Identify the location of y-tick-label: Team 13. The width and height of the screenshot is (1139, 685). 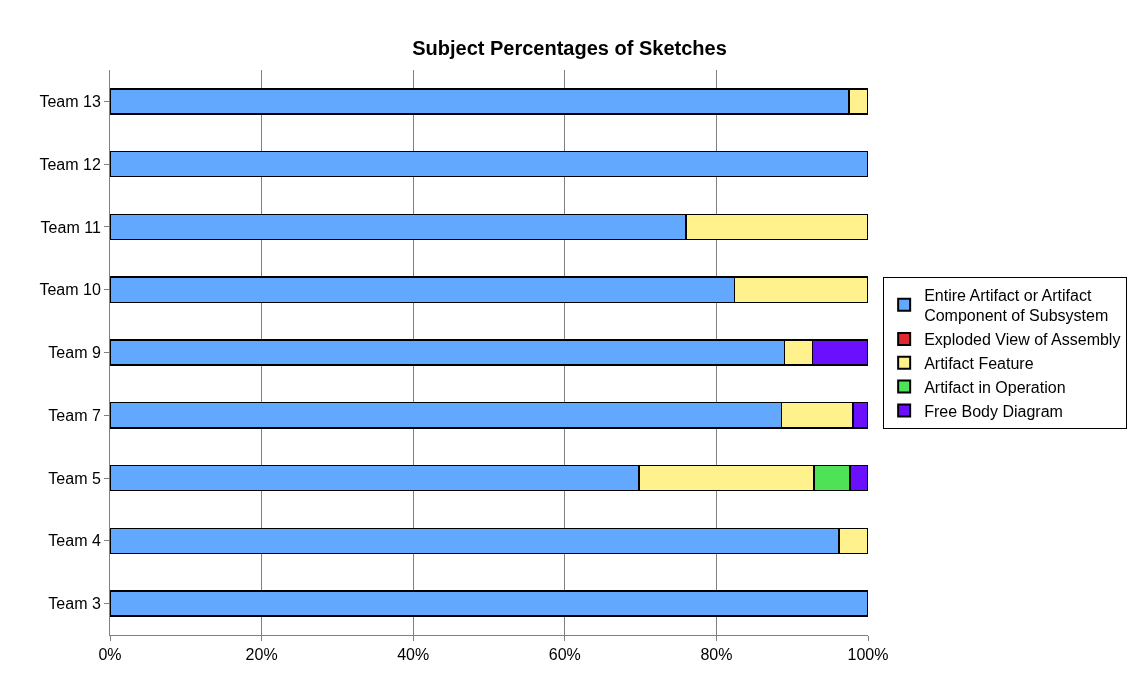
(70, 101).